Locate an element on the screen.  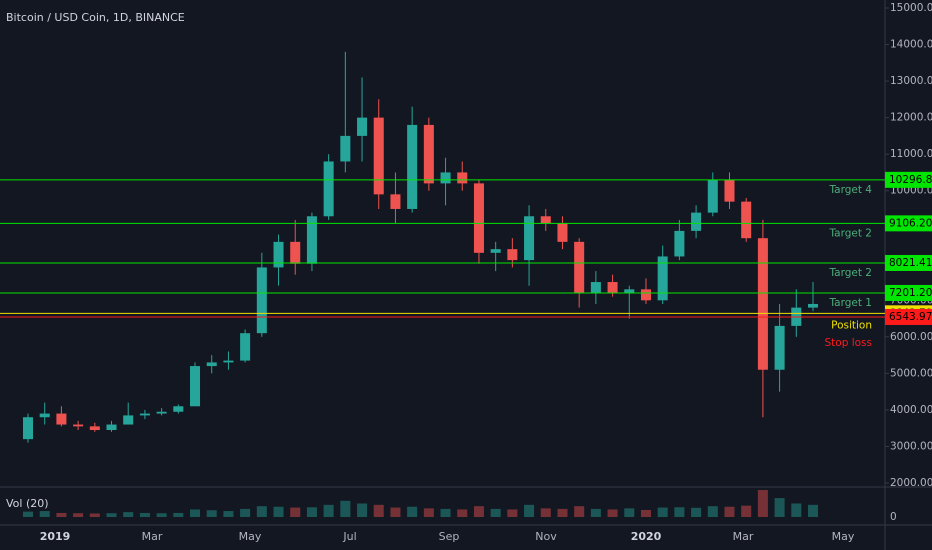
y-tick-label: 2000.00 is located at coordinates (911, 483).